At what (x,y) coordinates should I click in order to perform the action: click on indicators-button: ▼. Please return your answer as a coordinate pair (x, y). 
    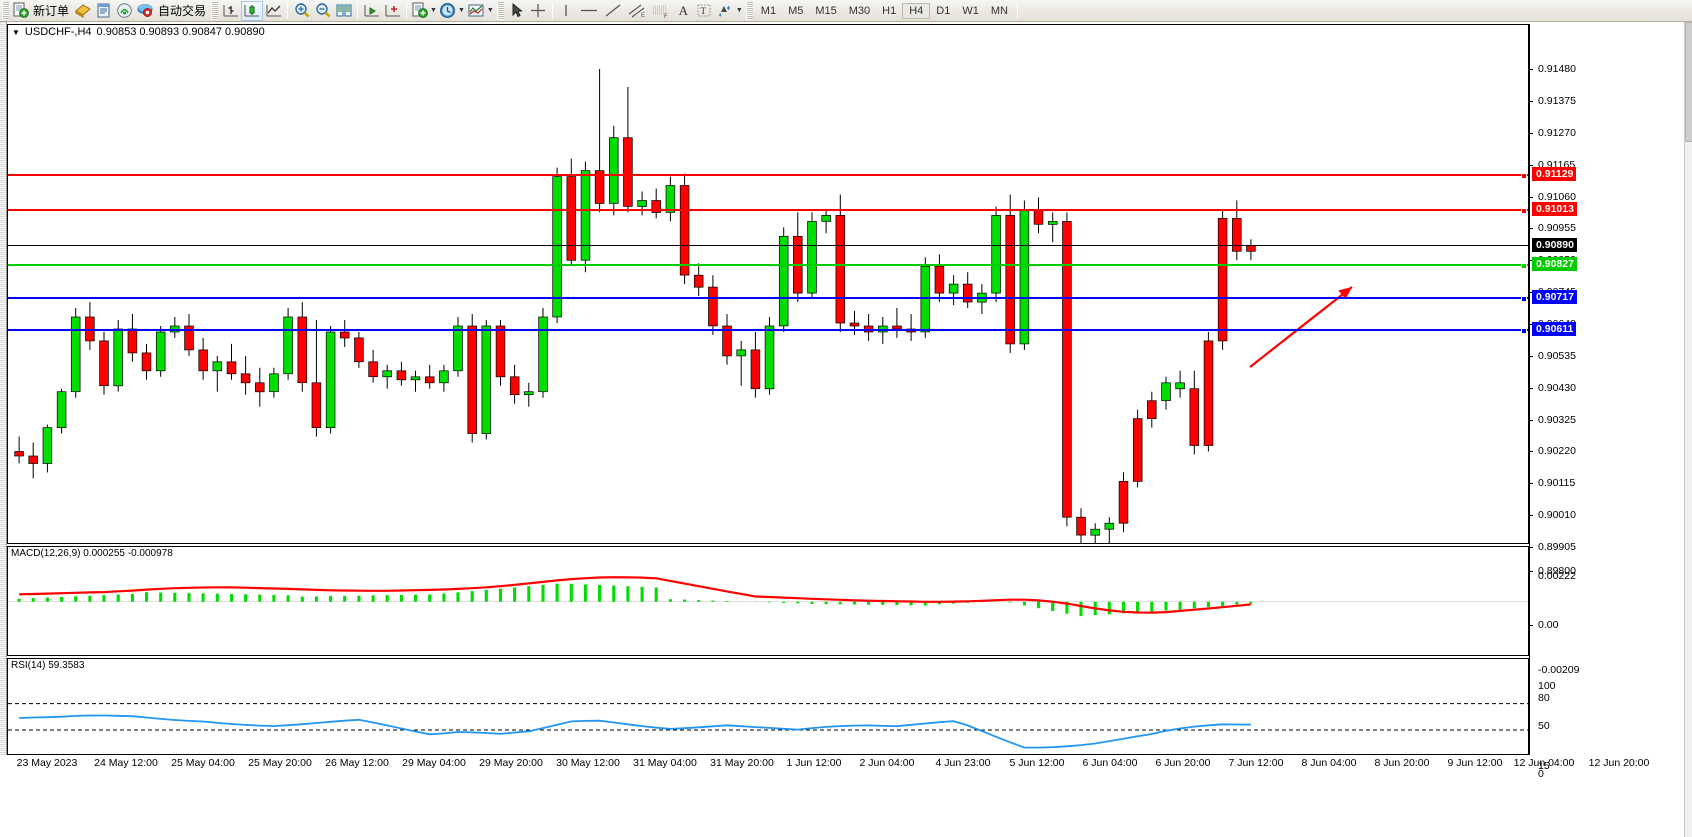
    Looking at the image, I should click on (424, 11).